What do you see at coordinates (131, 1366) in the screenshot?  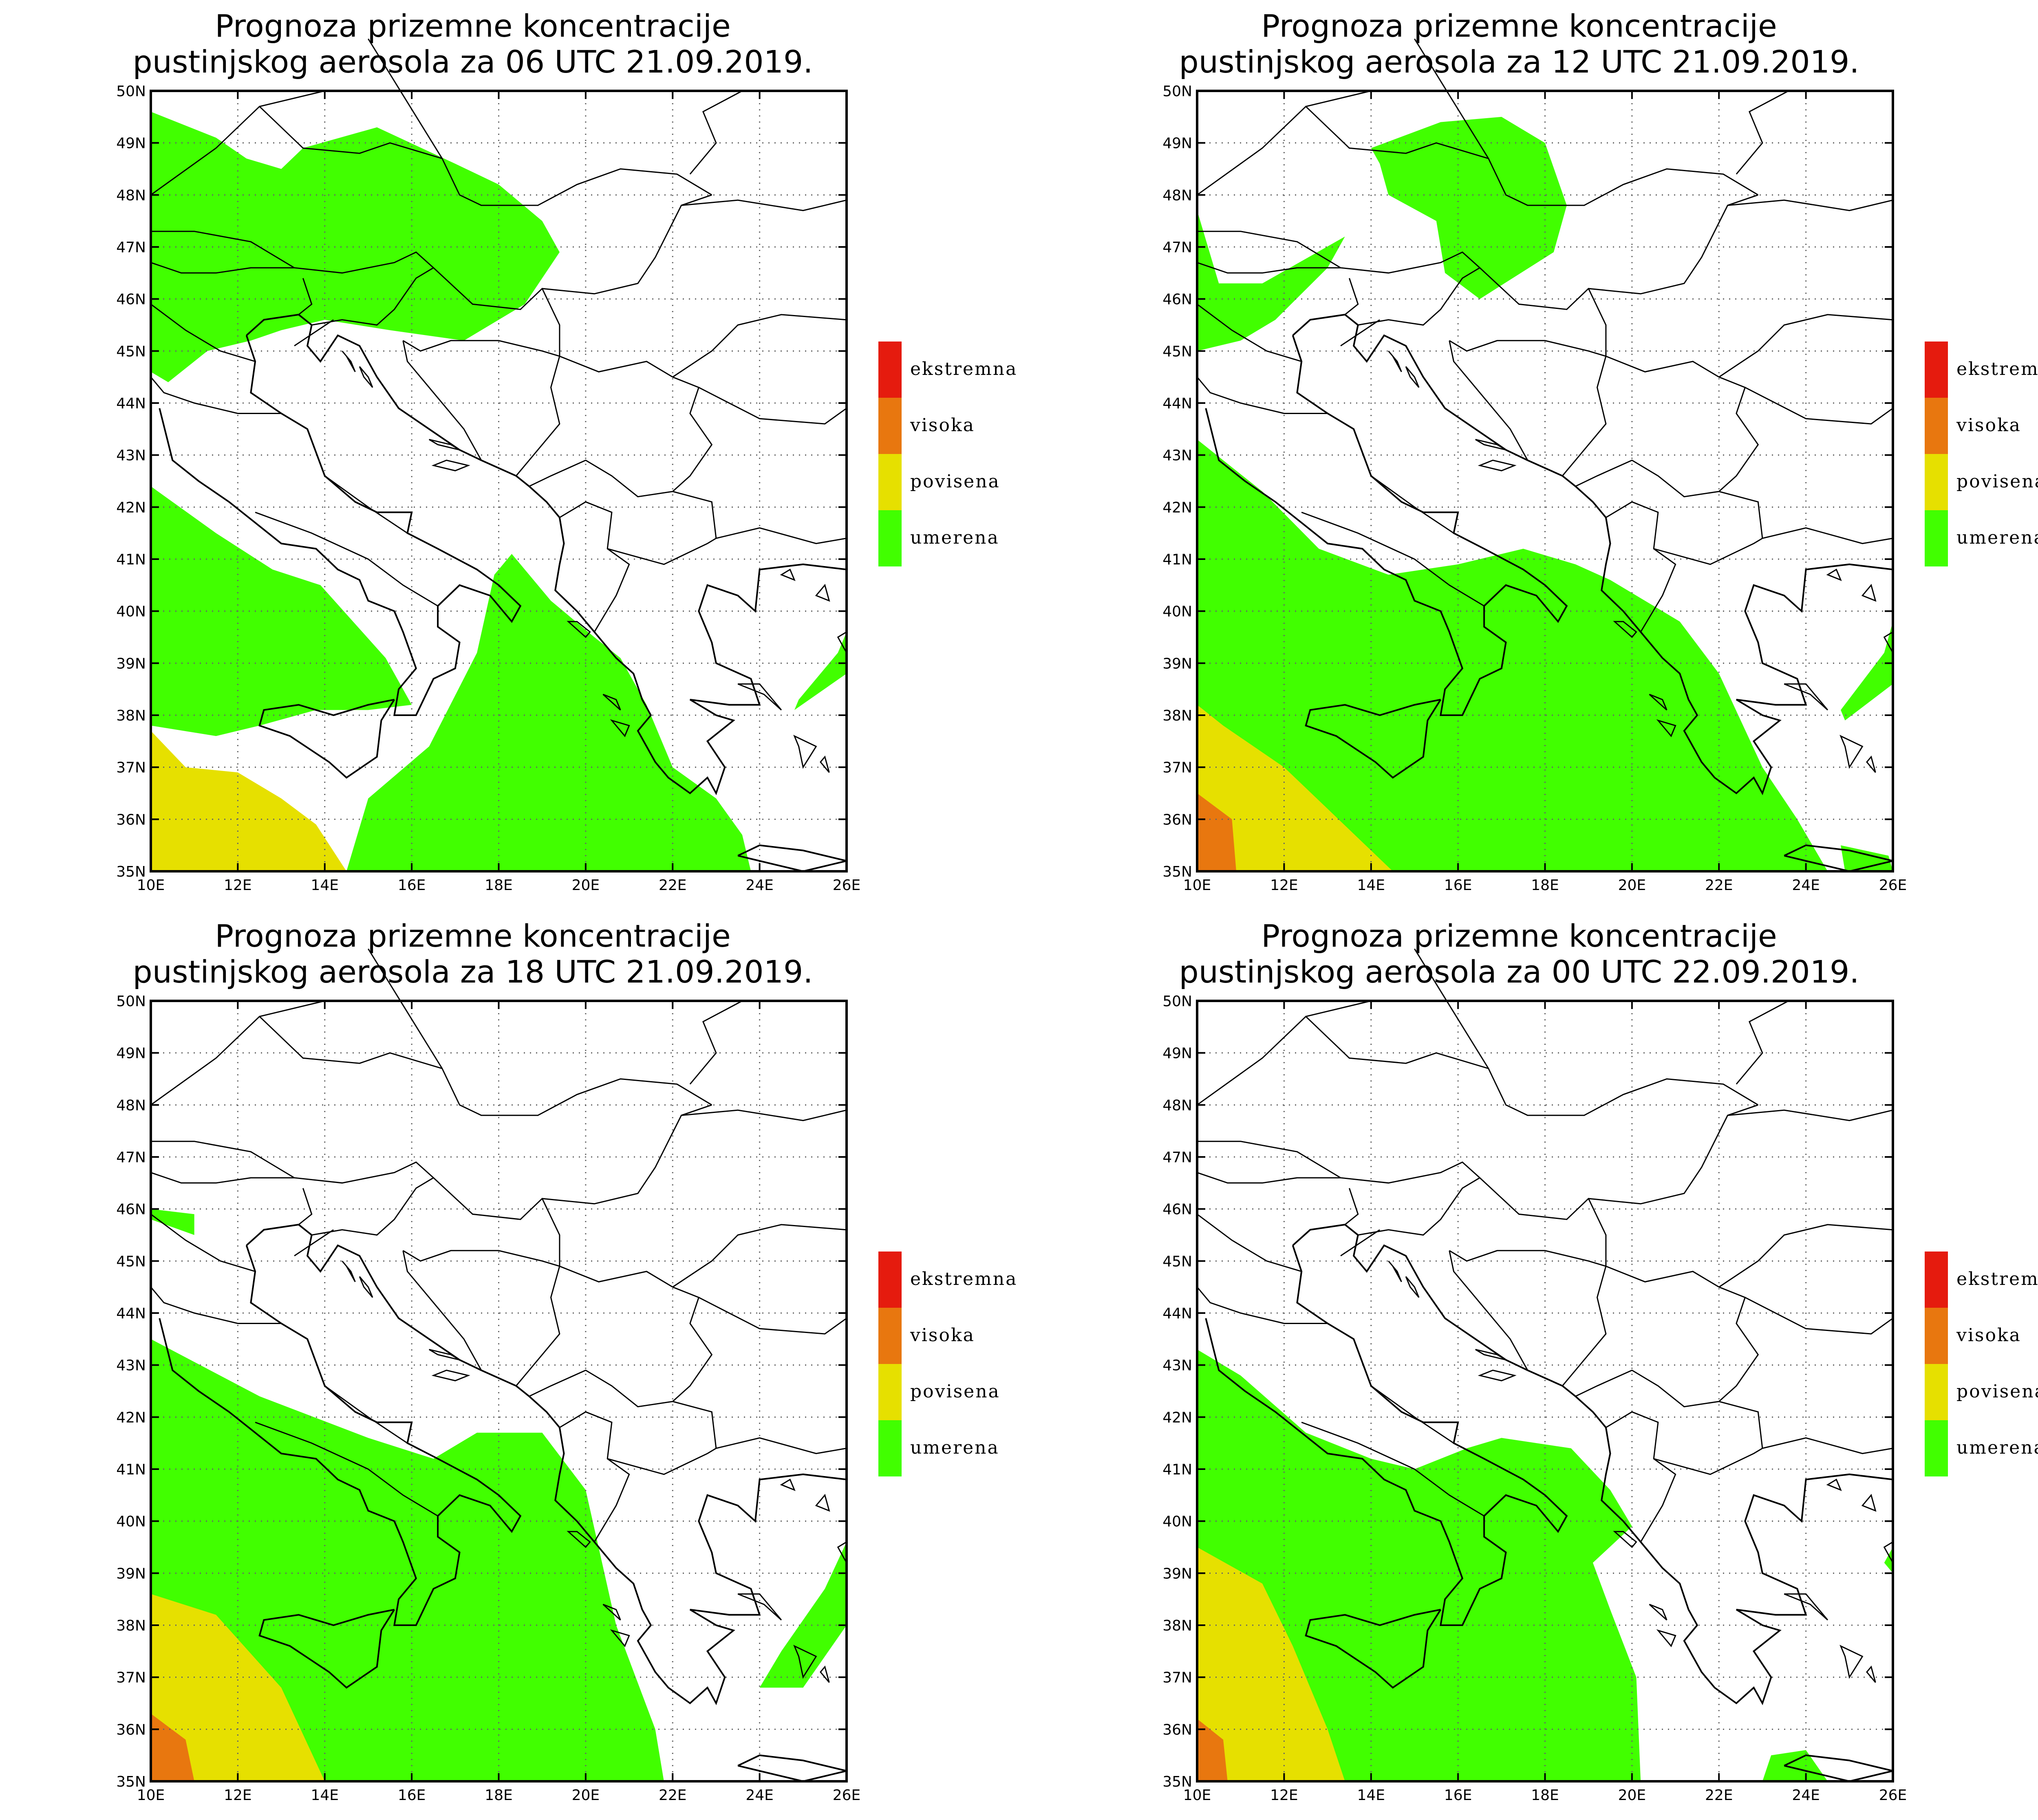 I see `lat-label: 43N` at bounding box center [131, 1366].